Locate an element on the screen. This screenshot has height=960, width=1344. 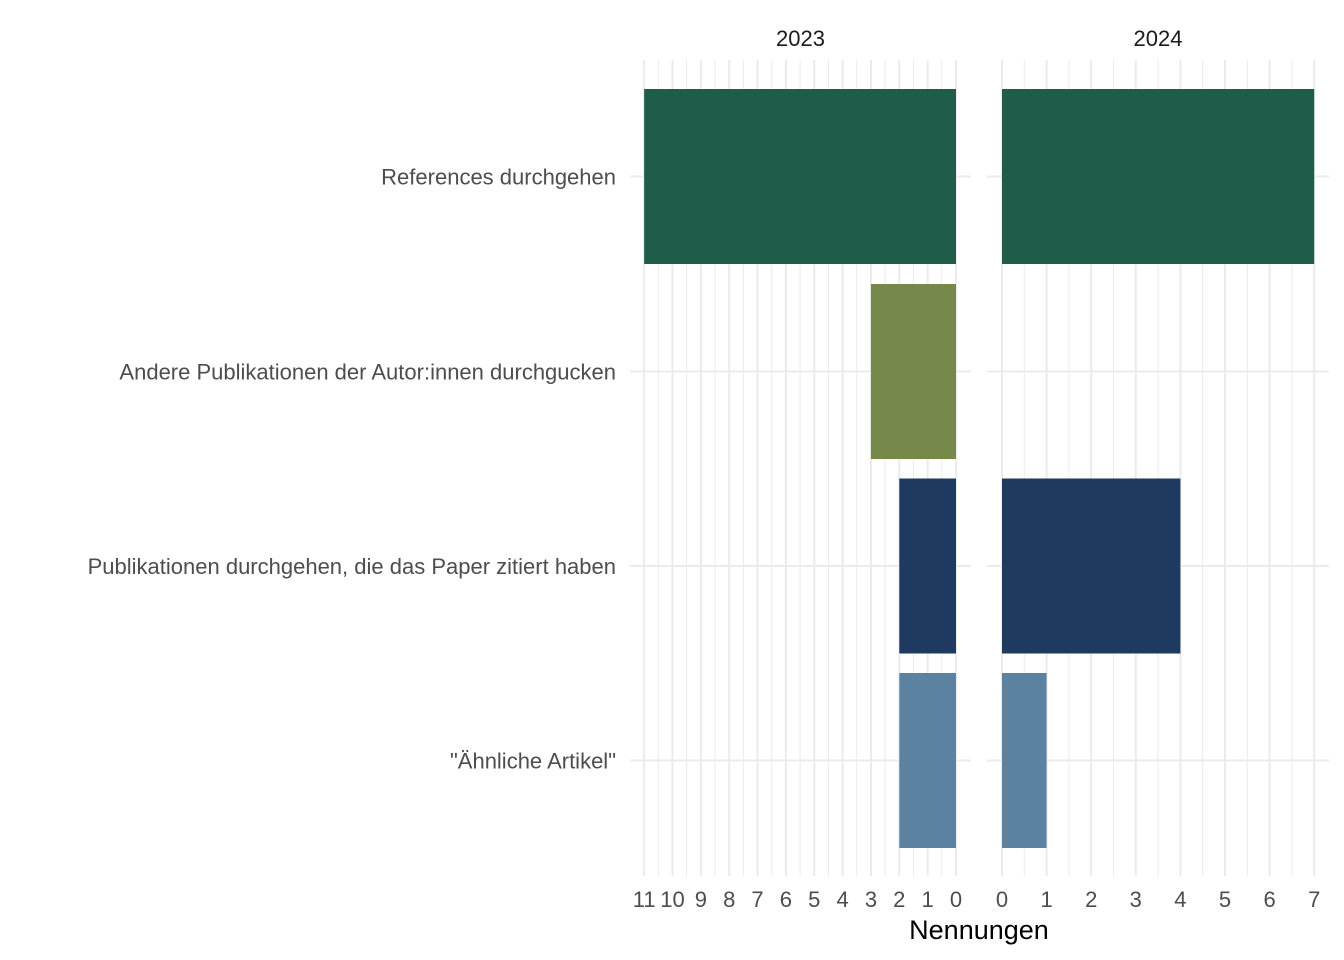
x-axis-title: Nennungen is located at coordinates (979, 930).